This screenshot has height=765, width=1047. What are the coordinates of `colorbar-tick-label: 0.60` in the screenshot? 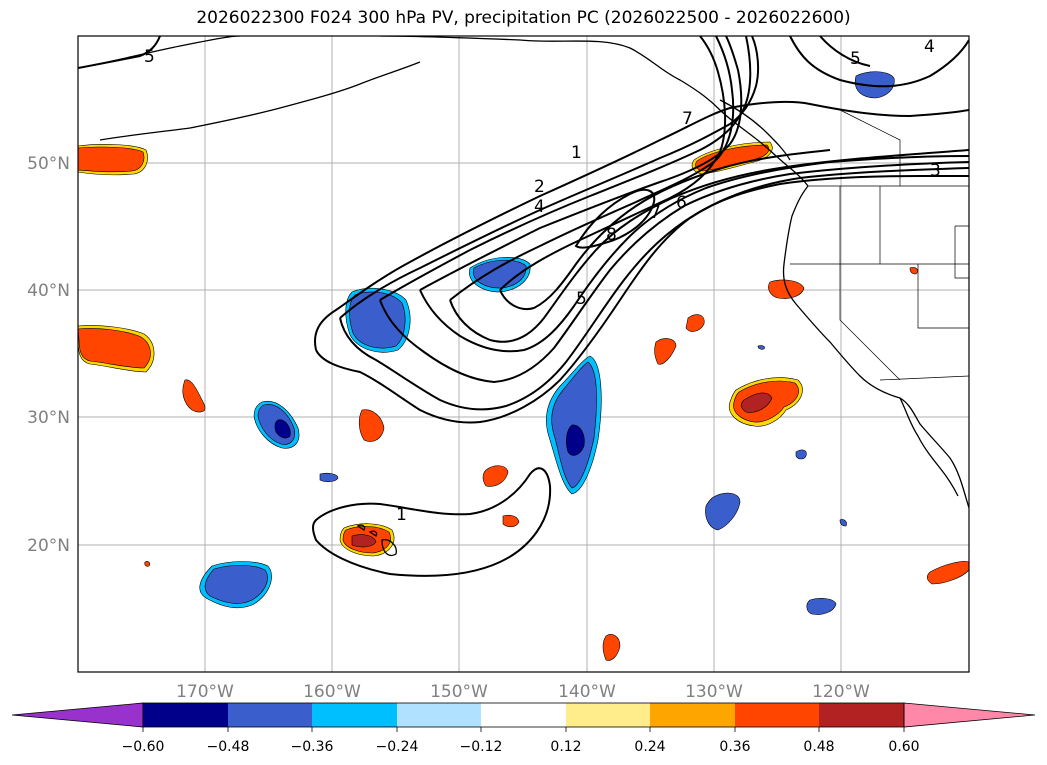 It's located at (903, 747).